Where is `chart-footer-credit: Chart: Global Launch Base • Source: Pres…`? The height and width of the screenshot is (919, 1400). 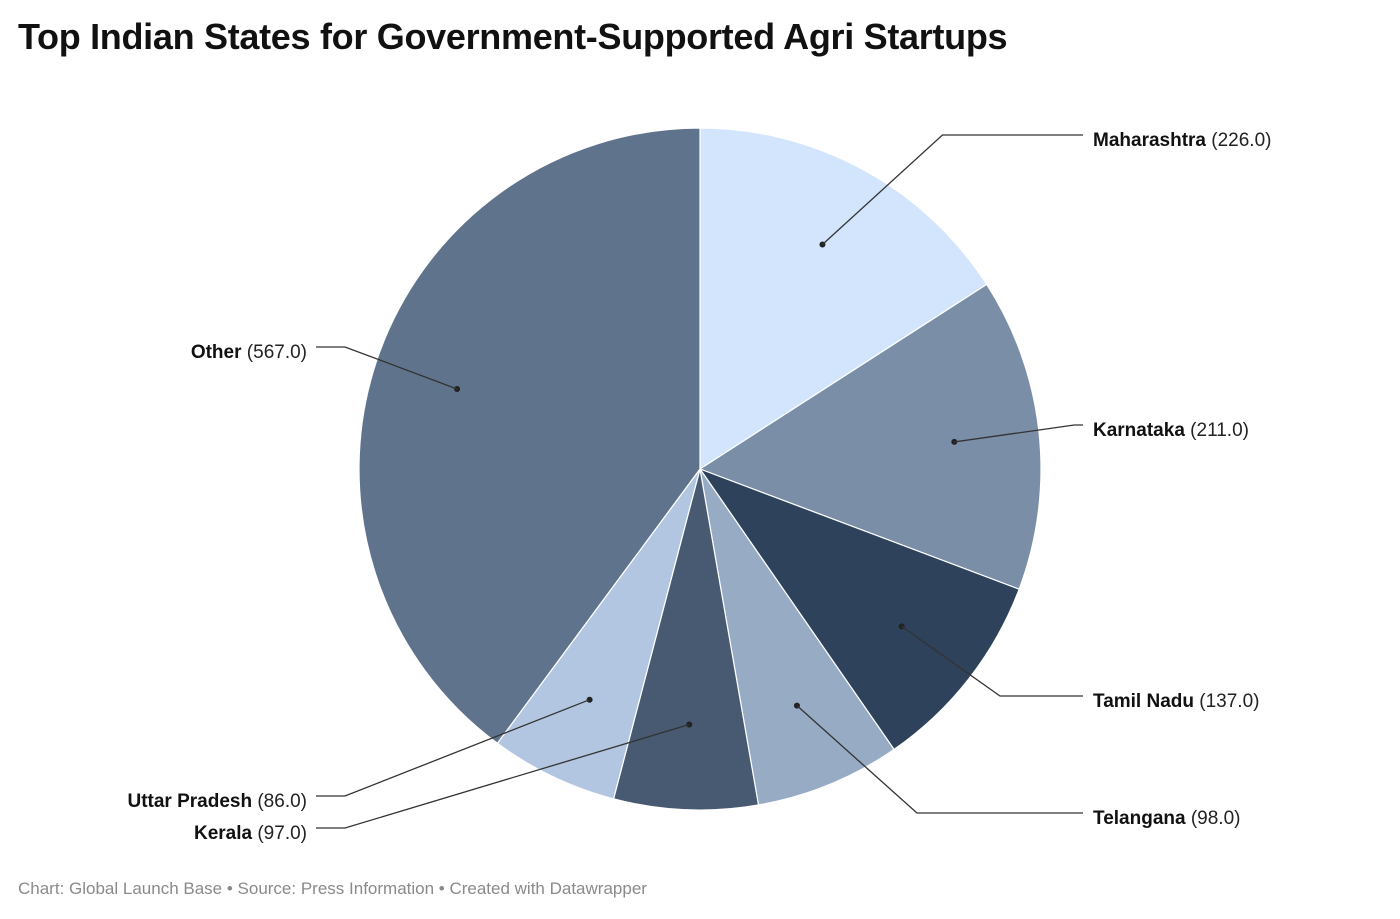 chart-footer-credit: Chart: Global Launch Base • Source: Pres… is located at coordinates (332, 888).